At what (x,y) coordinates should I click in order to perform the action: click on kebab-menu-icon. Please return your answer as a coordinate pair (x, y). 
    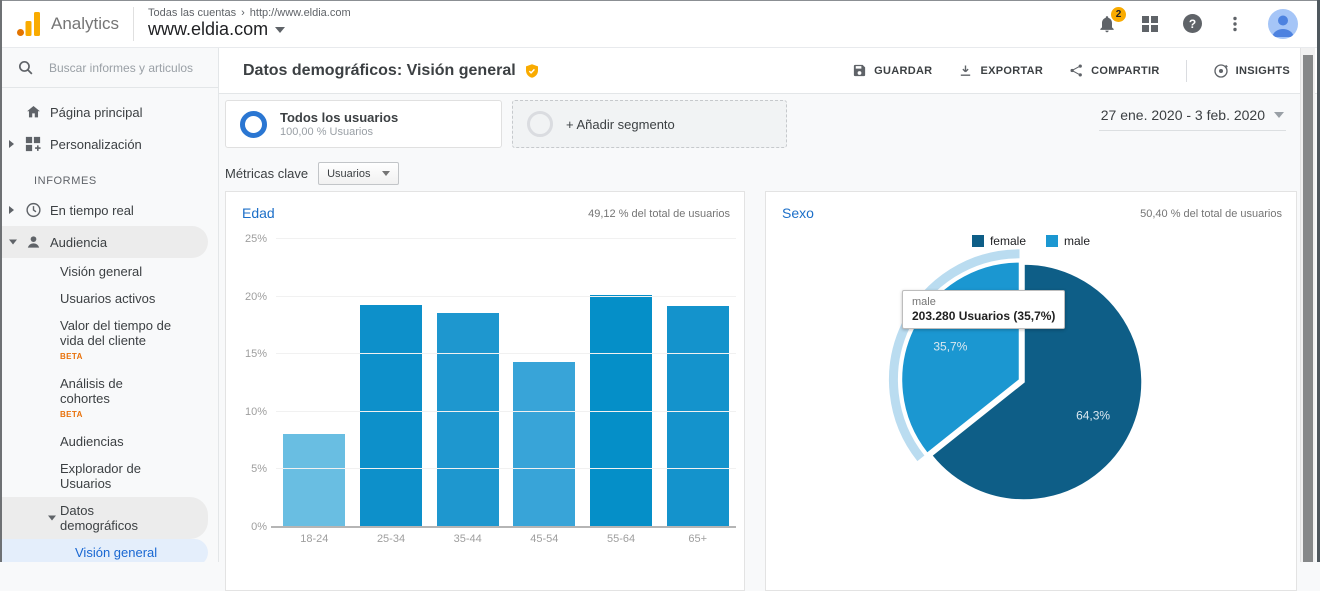
    Looking at the image, I should click on (1235, 23).